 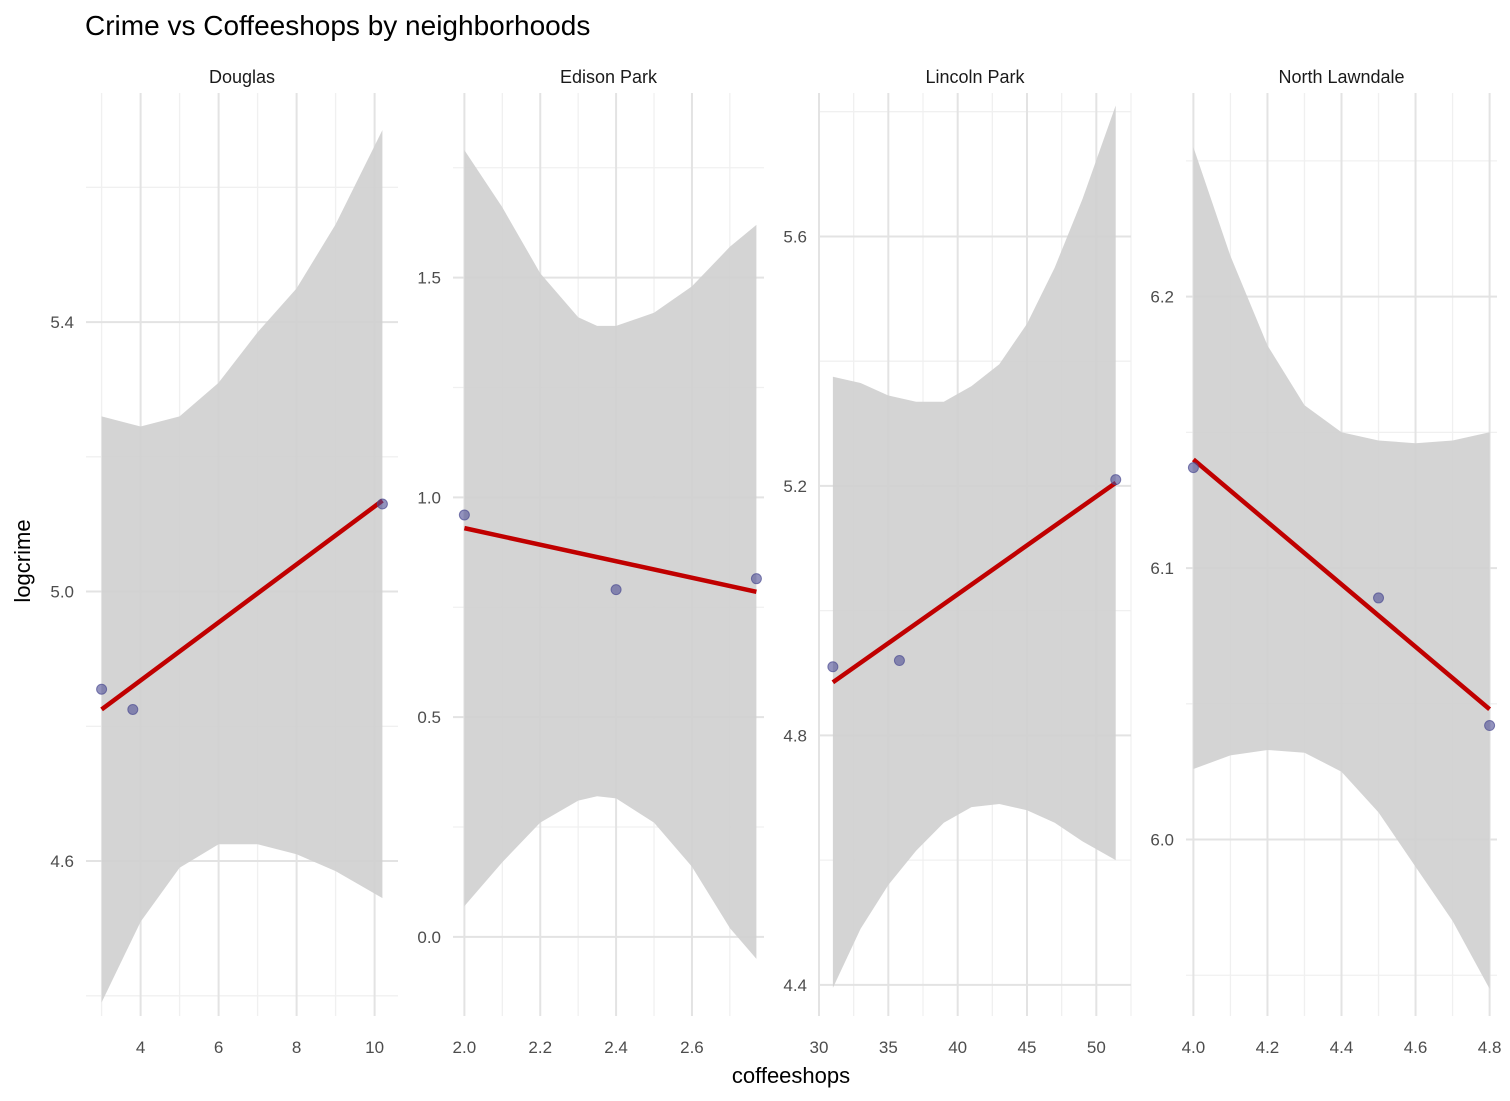 What do you see at coordinates (795, 486) in the screenshot?
I see `y-tick-label: 5.2` at bounding box center [795, 486].